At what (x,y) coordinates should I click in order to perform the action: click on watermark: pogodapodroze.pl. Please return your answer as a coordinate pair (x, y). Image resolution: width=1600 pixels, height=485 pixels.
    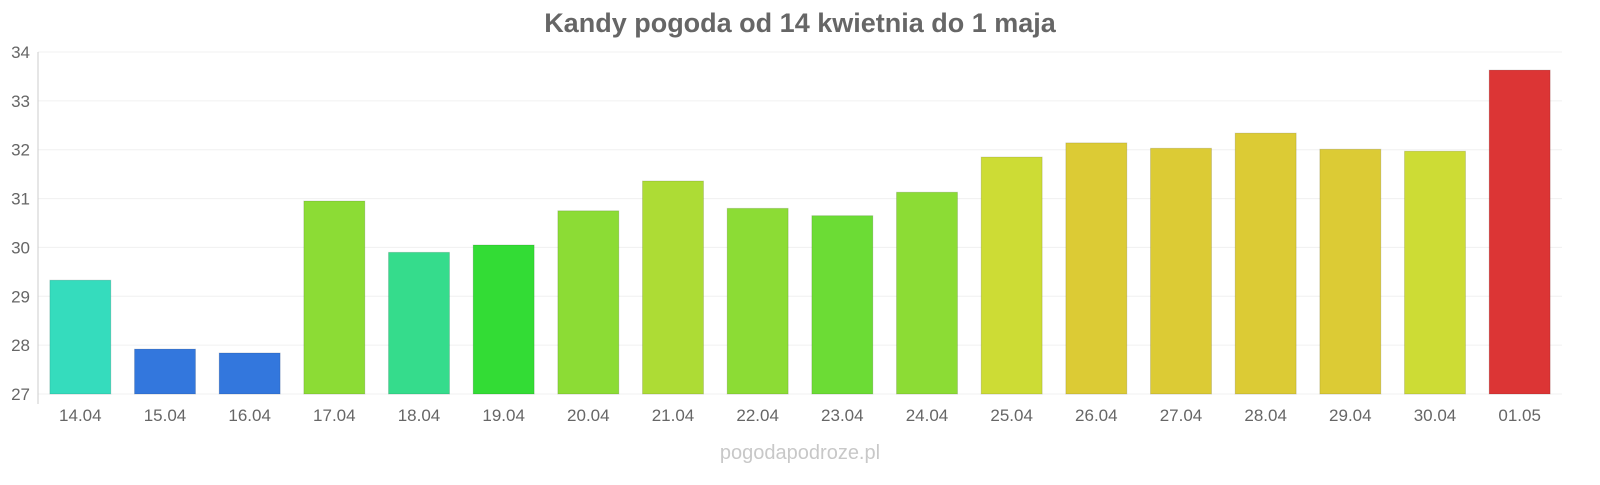
    Looking at the image, I should click on (800, 453).